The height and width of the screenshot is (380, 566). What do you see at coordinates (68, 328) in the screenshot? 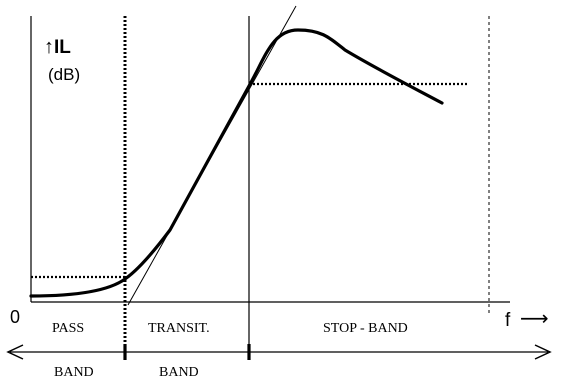
I see `region-label-pass: PASS` at bounding box center [68, 328].